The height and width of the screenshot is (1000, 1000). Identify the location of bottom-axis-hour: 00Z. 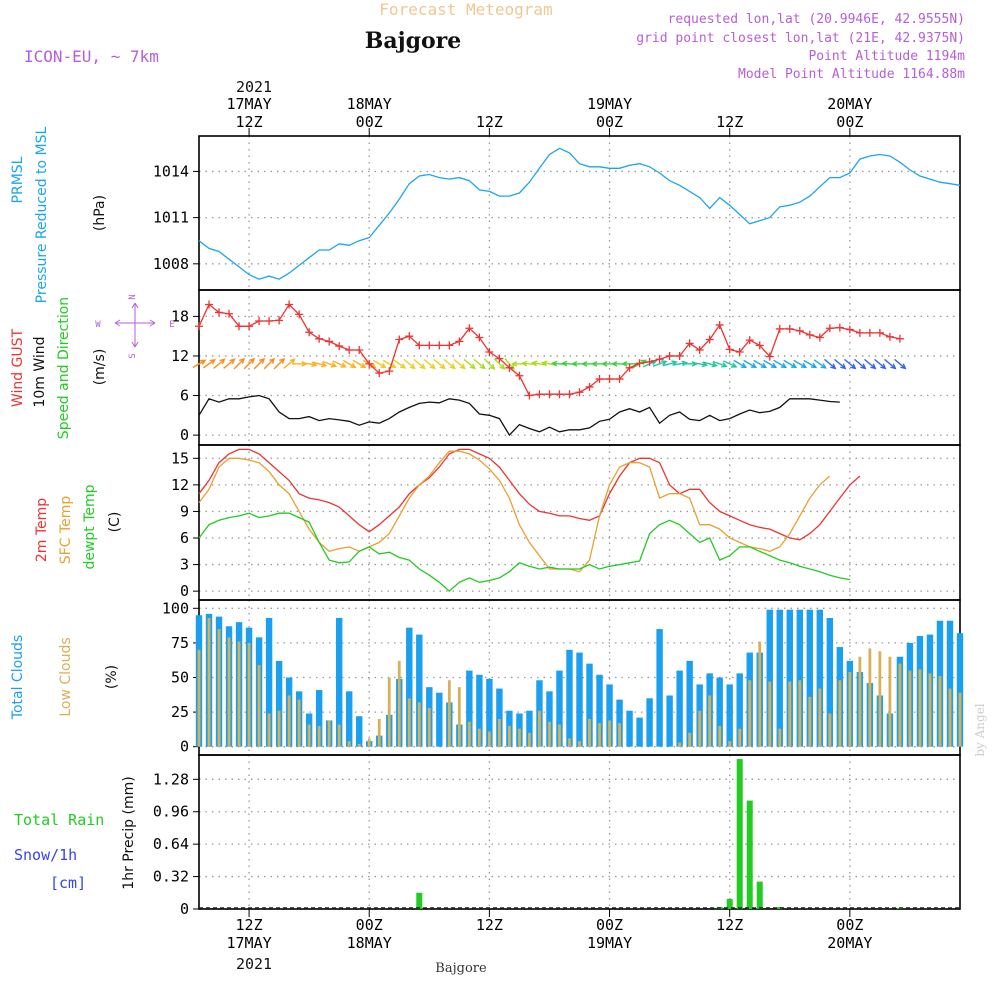
(609, 925).